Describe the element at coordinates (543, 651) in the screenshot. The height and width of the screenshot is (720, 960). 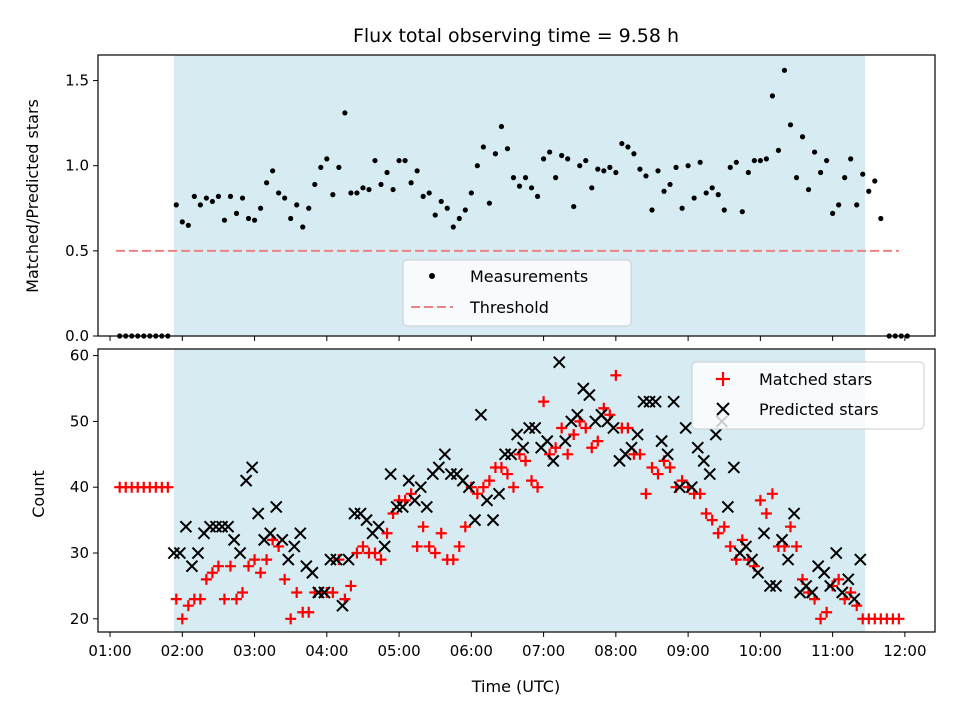
I see `x-tick-label: 07:00` at that location.